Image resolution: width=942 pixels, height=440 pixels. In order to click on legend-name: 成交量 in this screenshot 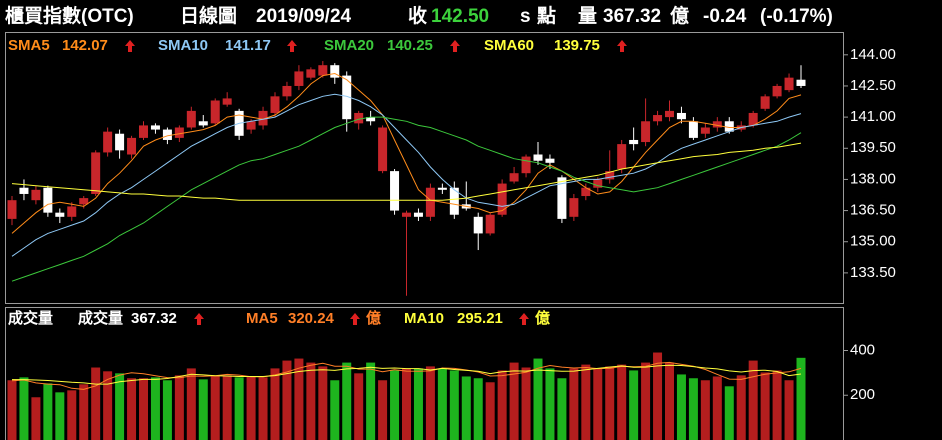, I will do `click(100, 318)`.